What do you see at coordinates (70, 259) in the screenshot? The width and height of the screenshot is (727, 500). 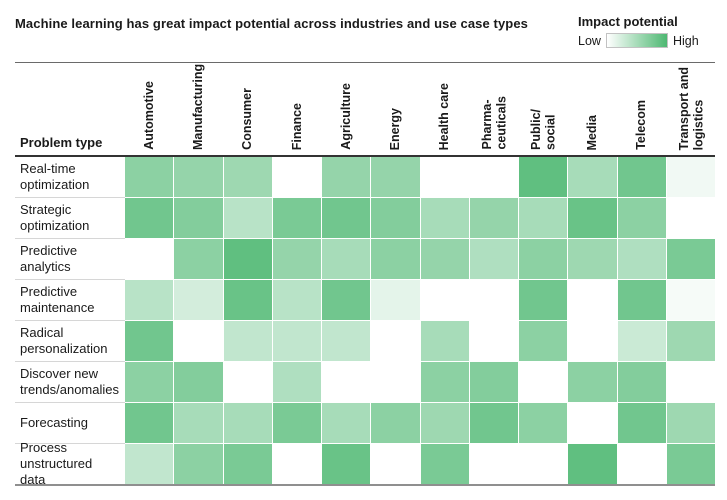 I see `row-label: Predictive analytics` at bounding box center [70, 259].